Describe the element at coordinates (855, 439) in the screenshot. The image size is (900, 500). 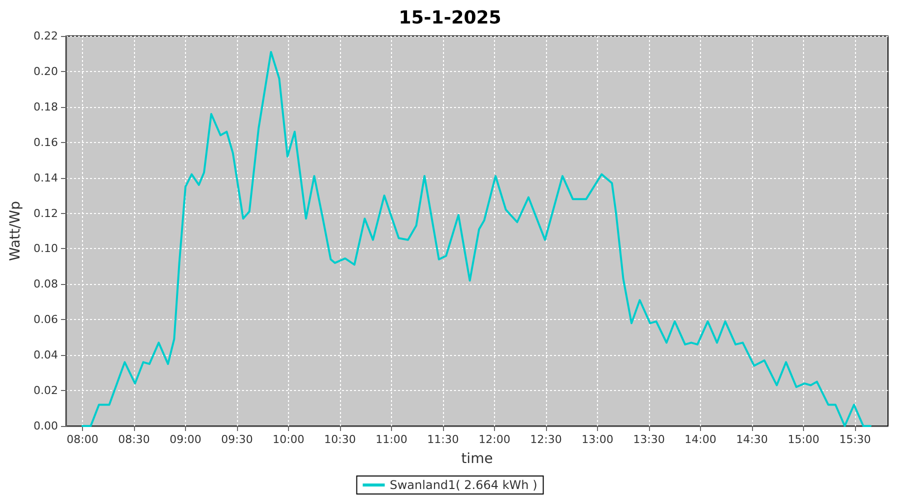
I see `x-tick-label: 15:30` at that location.